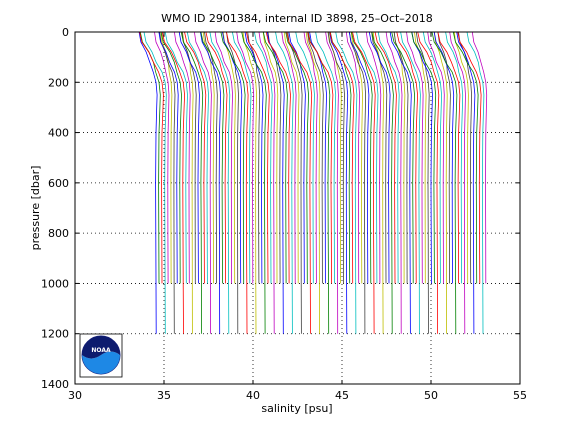  Describe the element at coordinates (253, 395) in the screenshot. I see `x-tick-label: 40` at that location.